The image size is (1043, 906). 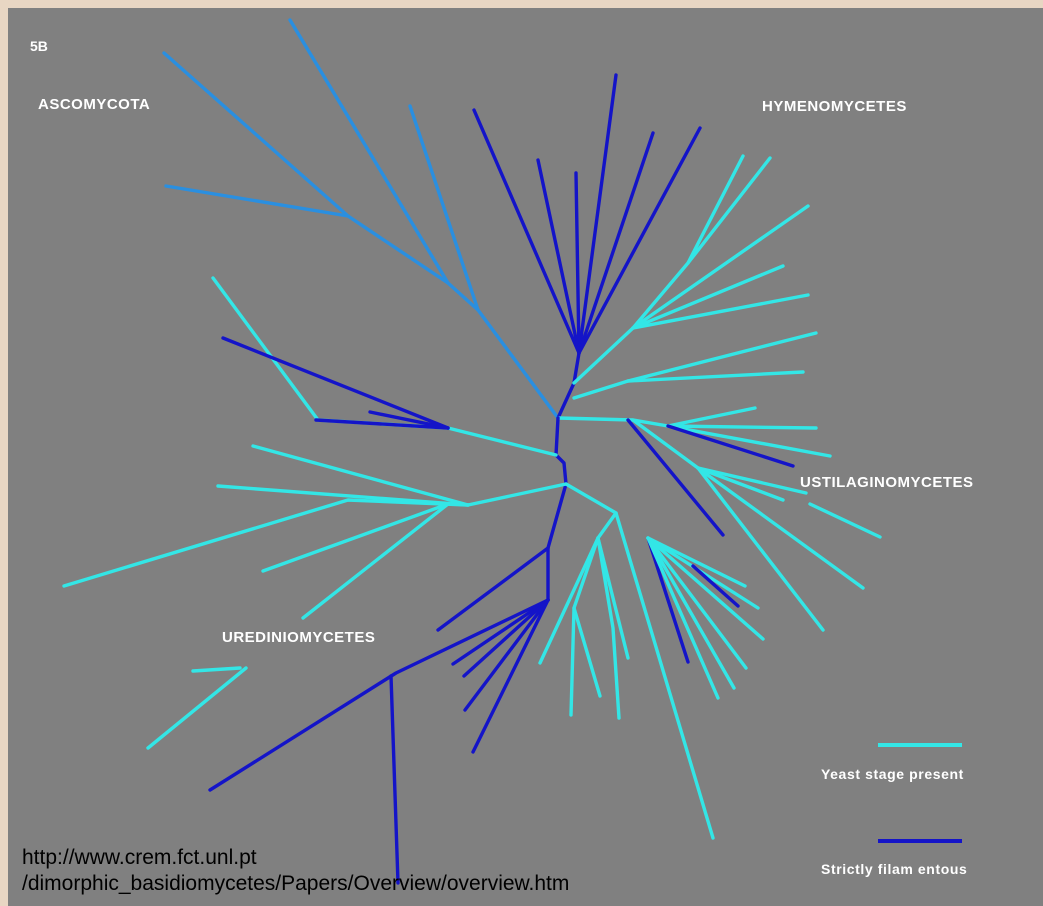 I want to click on clade-label-hymenomycetes: HYMENOMYCETES, so click(x=834, y=106).